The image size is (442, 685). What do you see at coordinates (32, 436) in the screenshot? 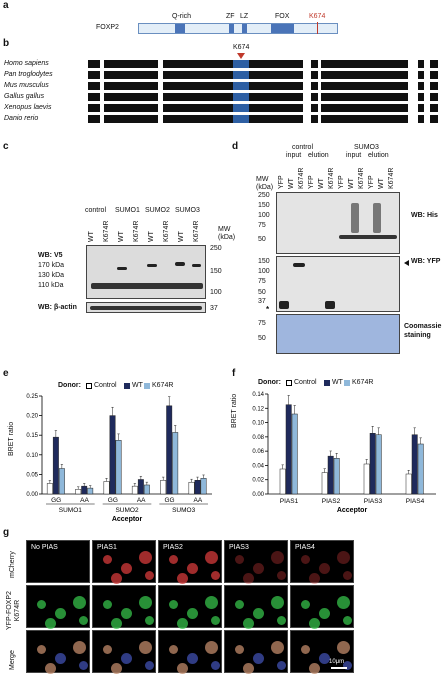
I see `y-tick-label: 0.15` at bounding box center [32, 436].